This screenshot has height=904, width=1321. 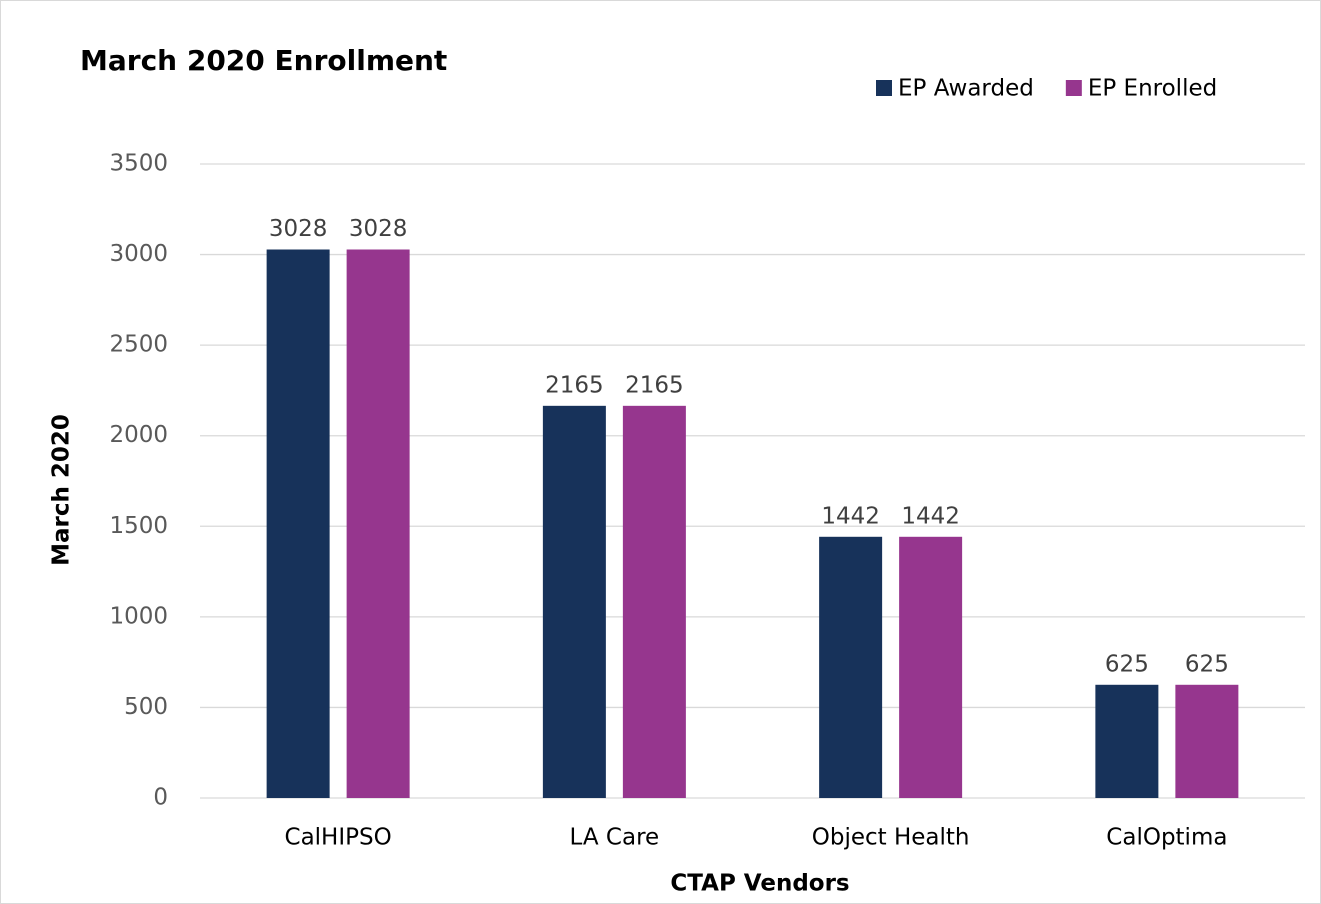 I want to click on y-tick-label: 1500, so click(x=138, y=526).